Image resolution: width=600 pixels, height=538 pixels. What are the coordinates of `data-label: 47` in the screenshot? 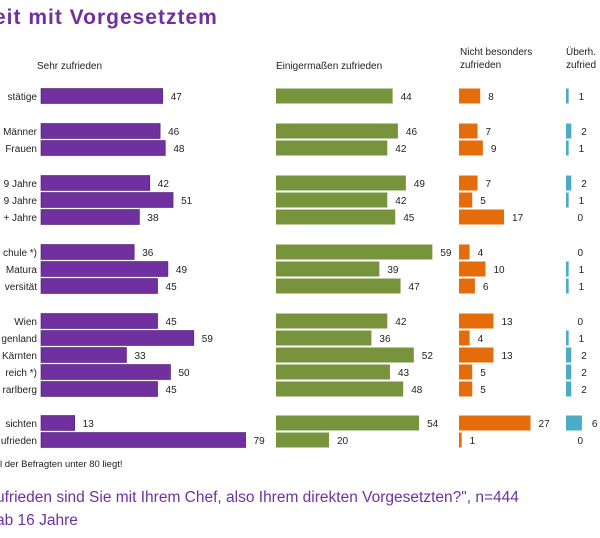 It's located at (177, 97).